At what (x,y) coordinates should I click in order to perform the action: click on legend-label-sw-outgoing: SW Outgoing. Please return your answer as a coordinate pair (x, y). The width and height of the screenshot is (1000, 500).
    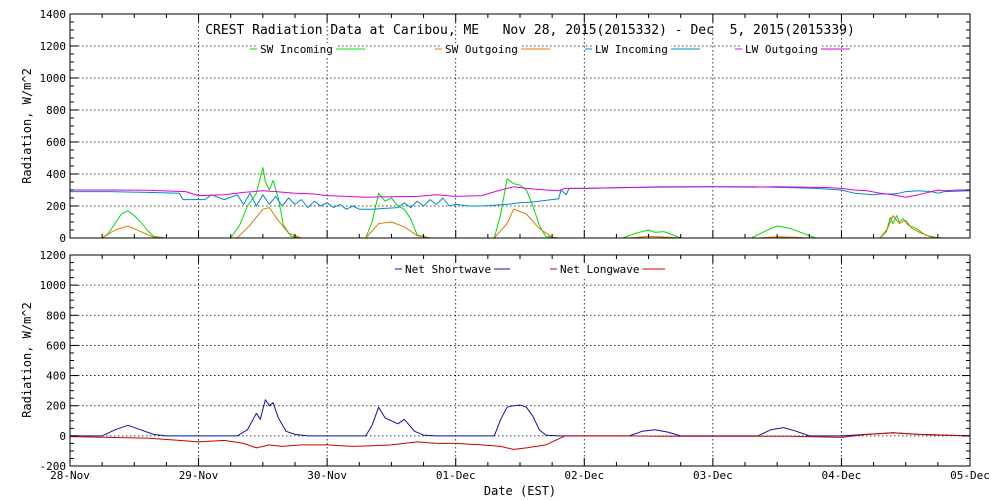
    Looking at the image, I should click on (481, 49).